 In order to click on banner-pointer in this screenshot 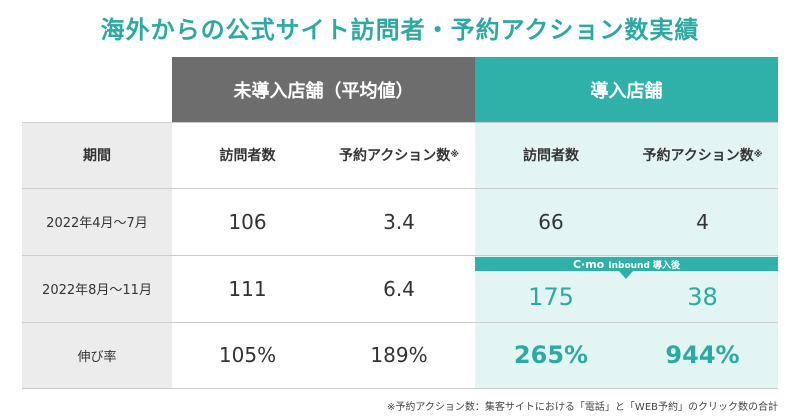, I will do `click(626, 275)`.